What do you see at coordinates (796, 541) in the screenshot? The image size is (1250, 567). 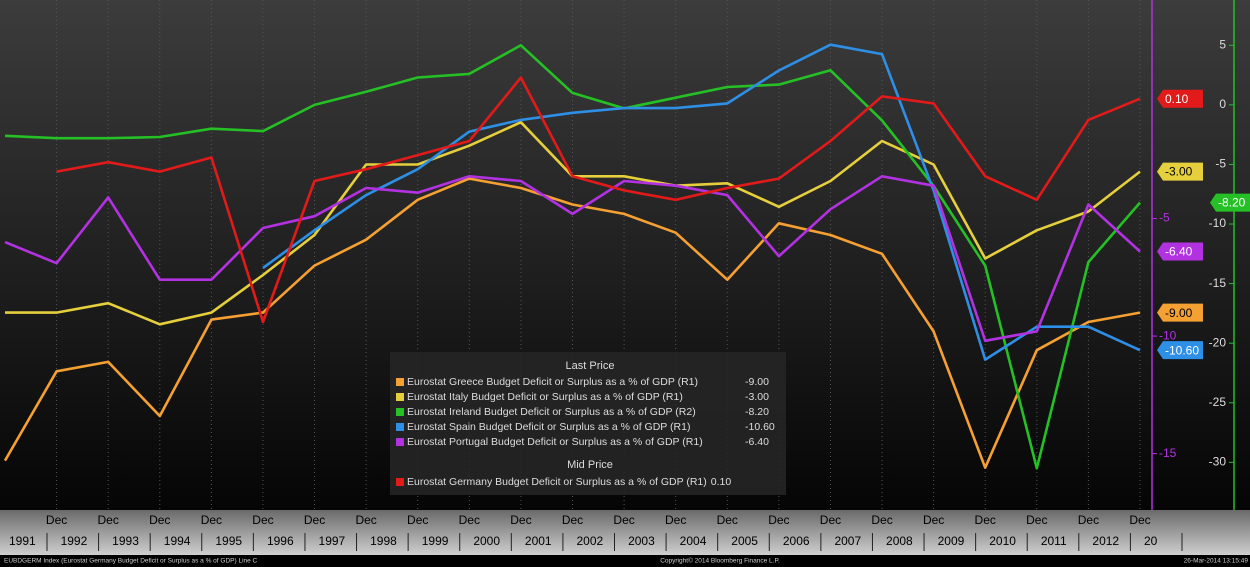 I see `year-label: 2006` at bounding box center [796, 541].